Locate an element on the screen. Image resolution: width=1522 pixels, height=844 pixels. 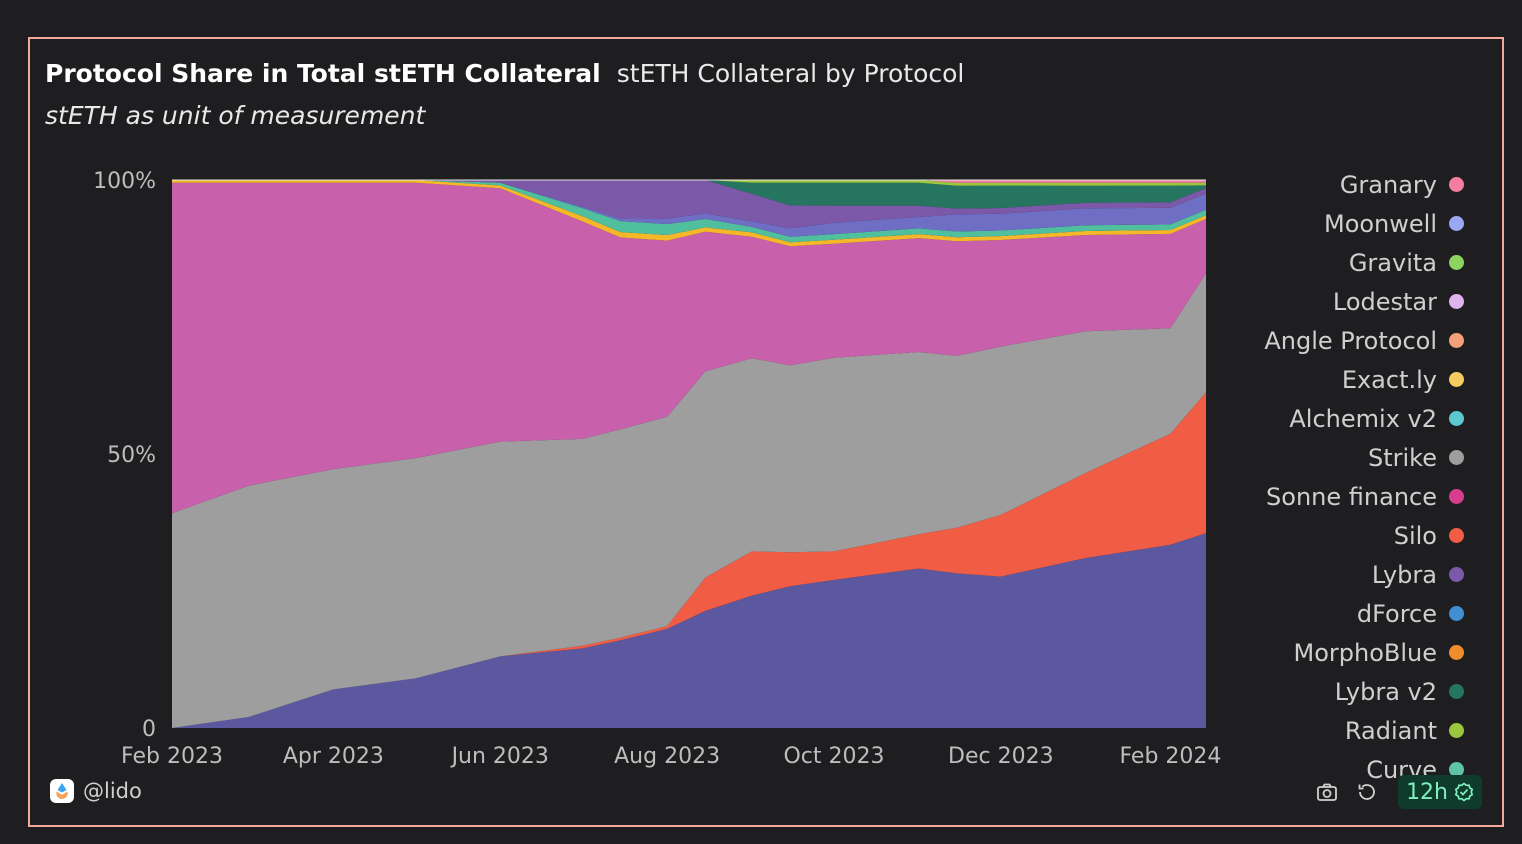
x-tick-label: Feb 2023 is located at coordinates (172, 756).